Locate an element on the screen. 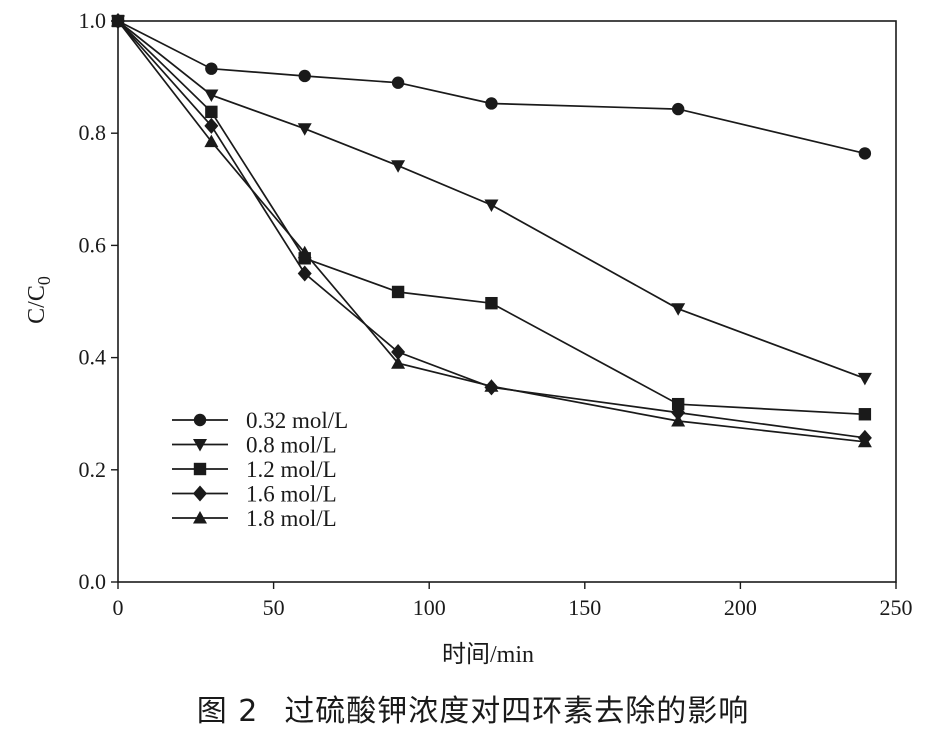 This screenshot has height=748, width=942. legend-item: 0.32 mol/L is located at coordinates (260, 420).